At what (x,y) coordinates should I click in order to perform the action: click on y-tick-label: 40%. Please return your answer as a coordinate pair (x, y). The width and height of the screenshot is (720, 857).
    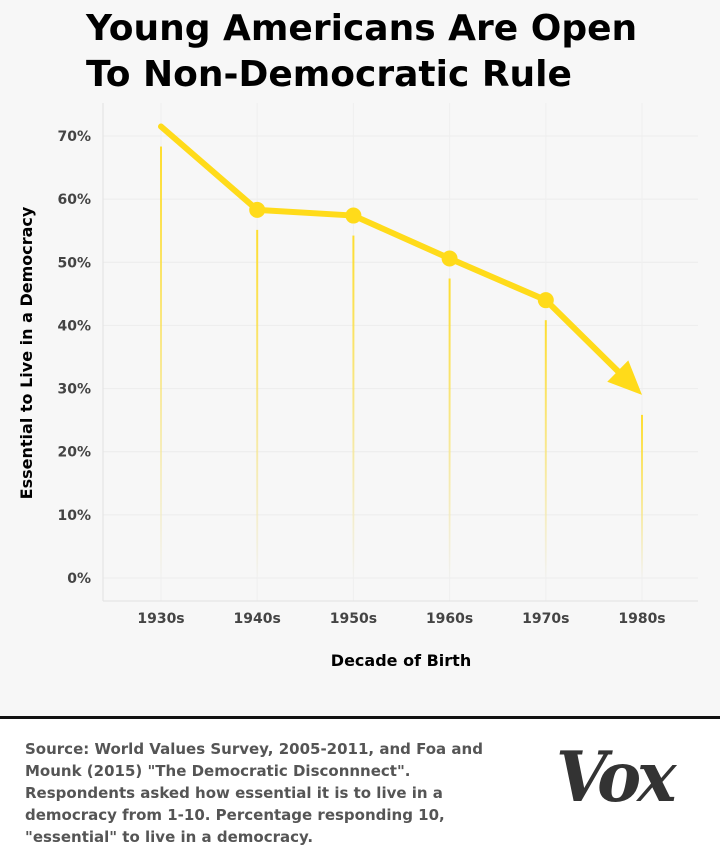
    Looking at the image, I should click on (74, 326).